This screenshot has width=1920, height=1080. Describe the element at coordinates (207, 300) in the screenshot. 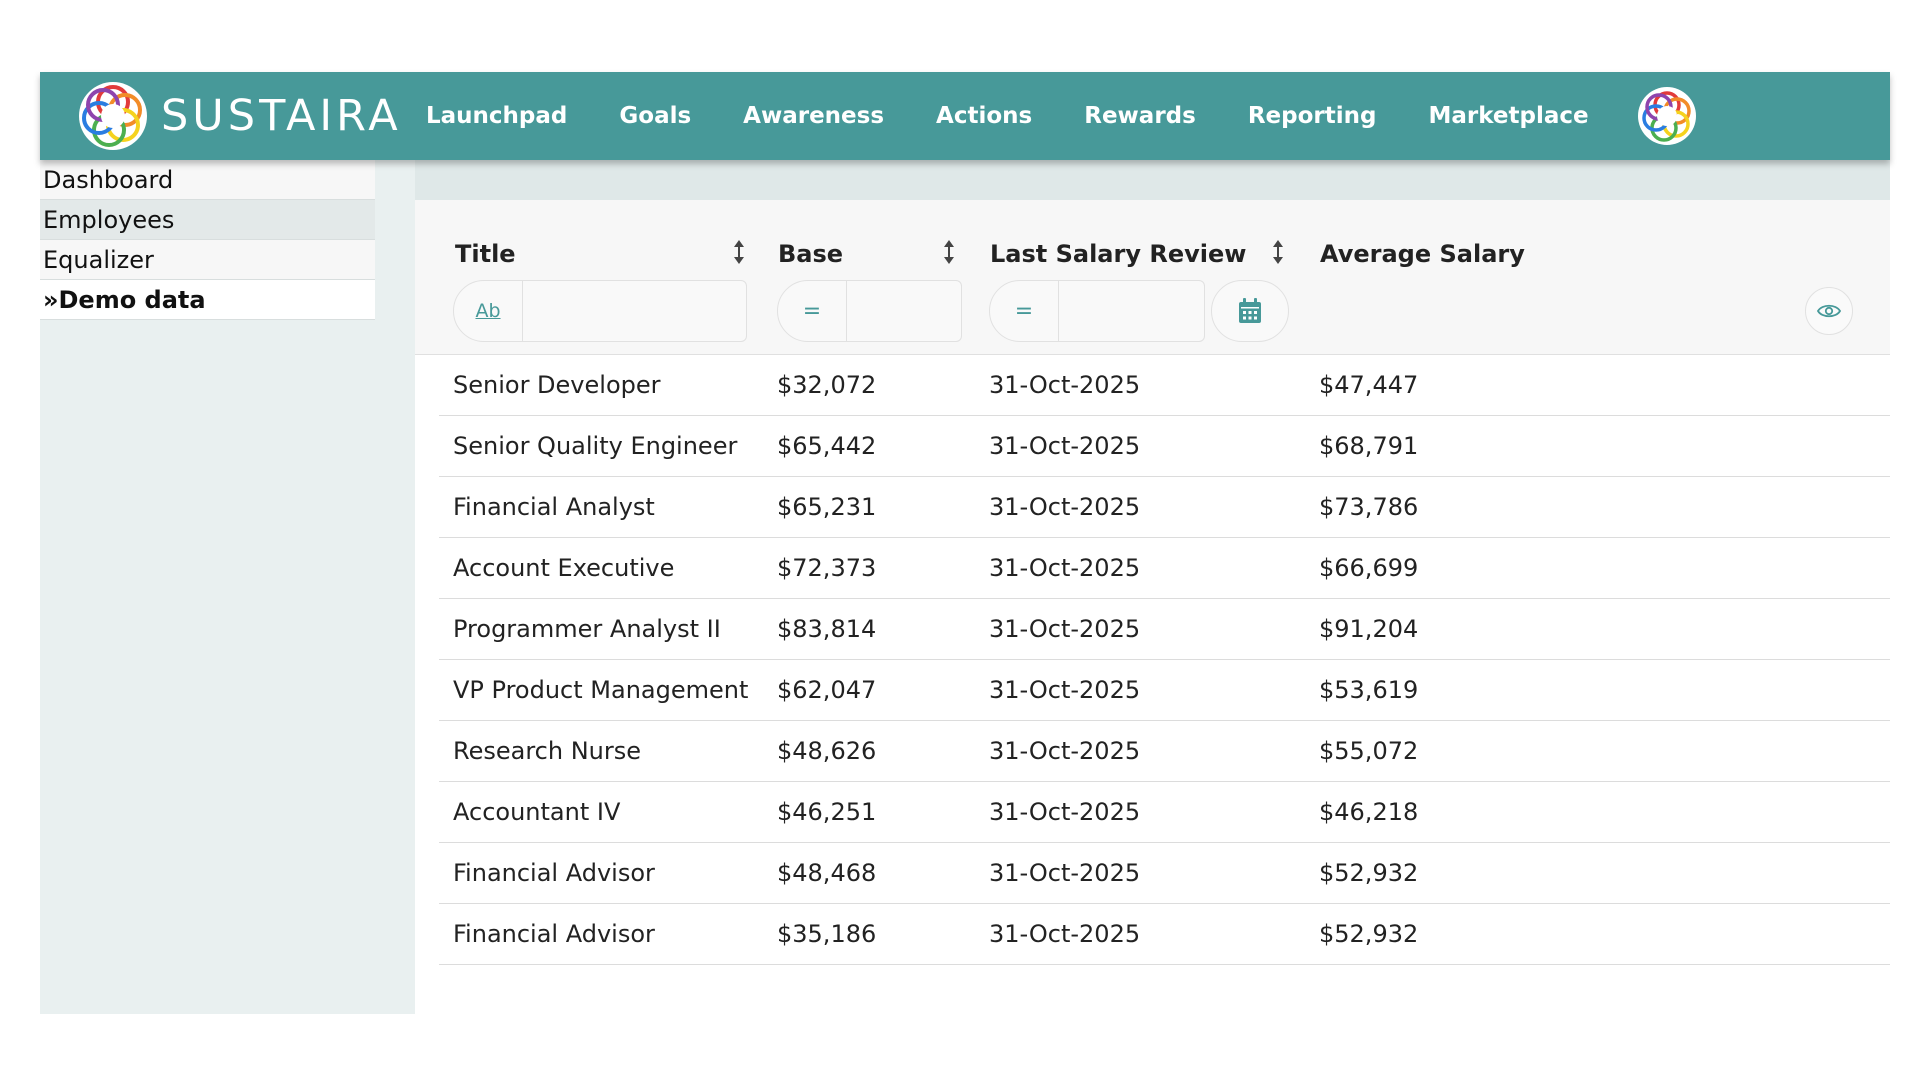

I see `sidebar-item-demo-data: »Demo data` at that location.